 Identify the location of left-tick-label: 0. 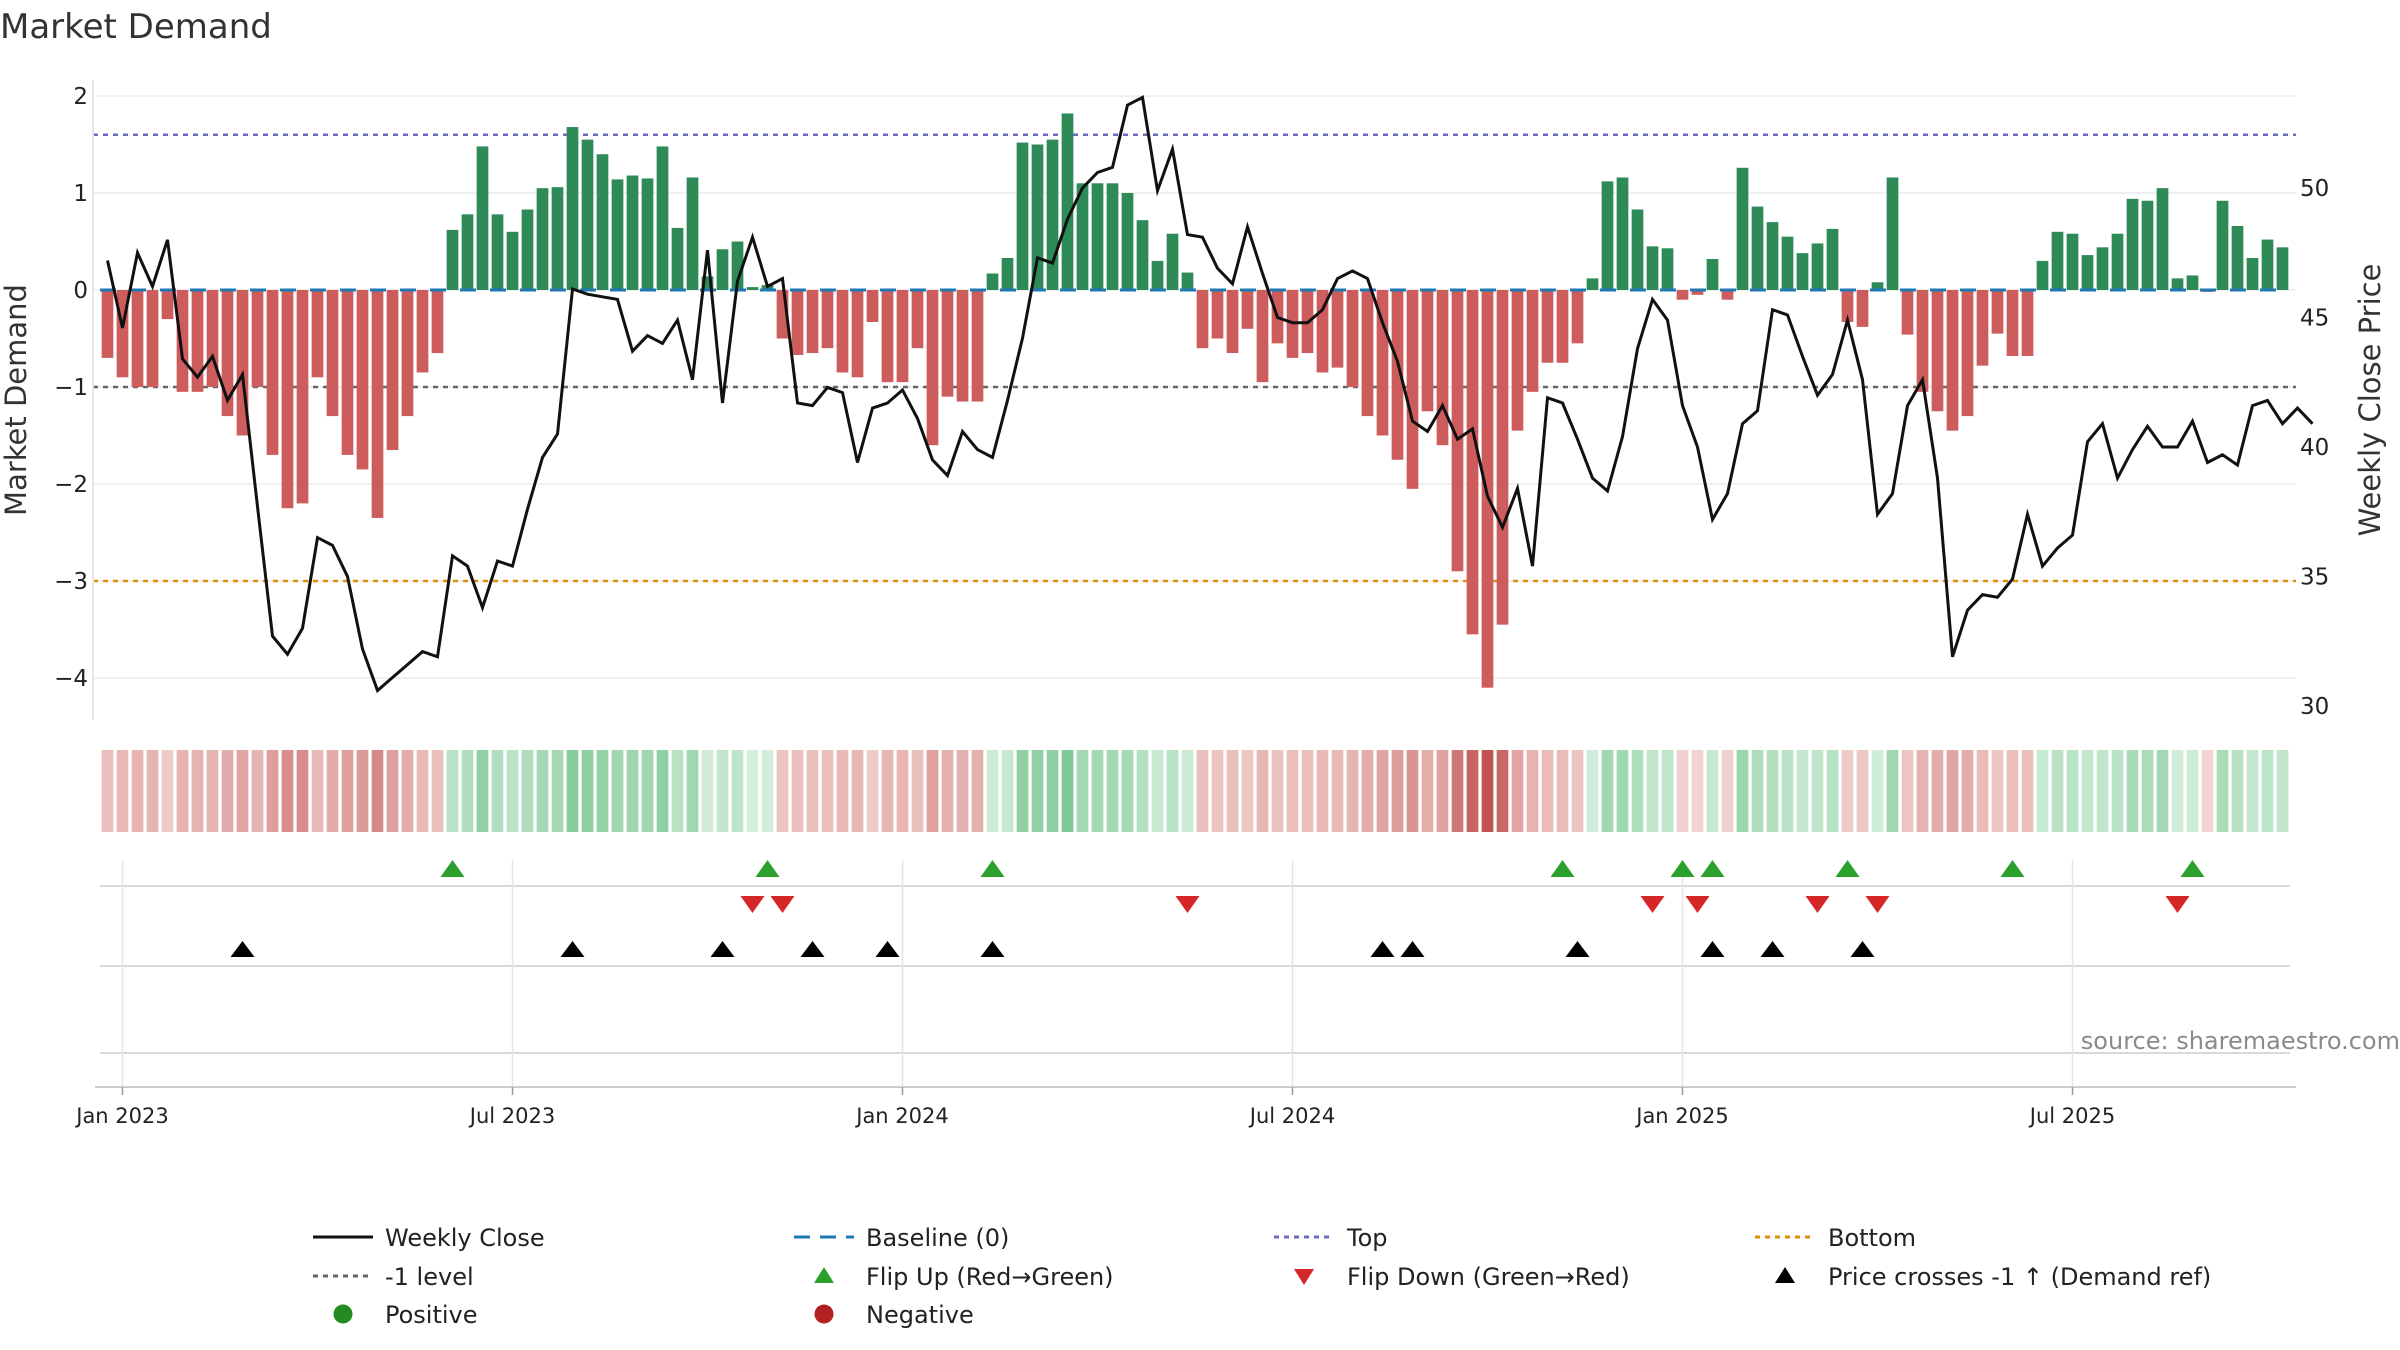
(80, 291).